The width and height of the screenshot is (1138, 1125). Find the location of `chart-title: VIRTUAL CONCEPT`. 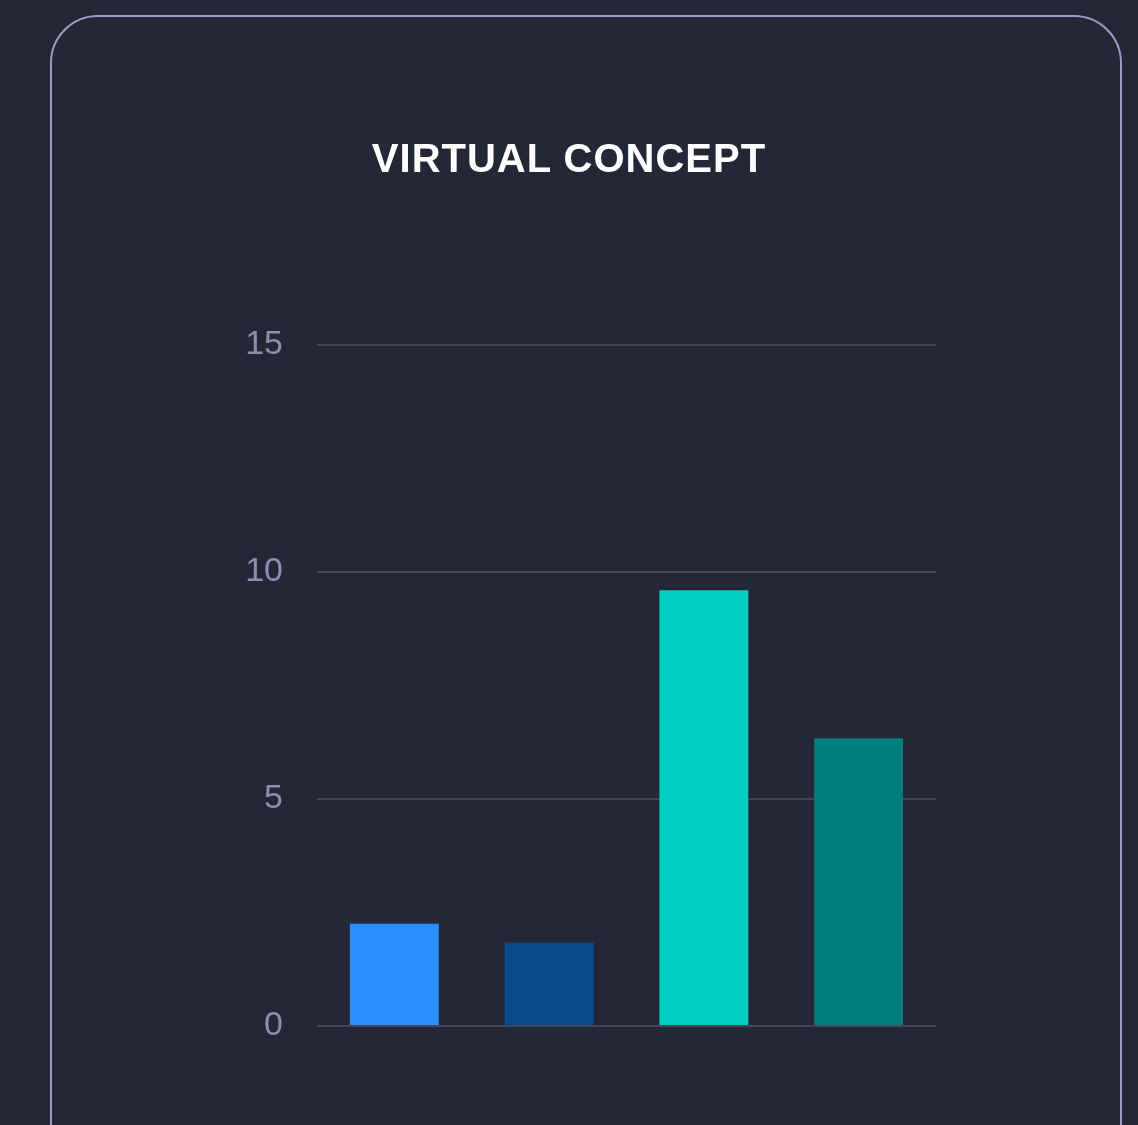

chart-title: VIRTUAL CONCEPT is located at coordinates (569, 158).